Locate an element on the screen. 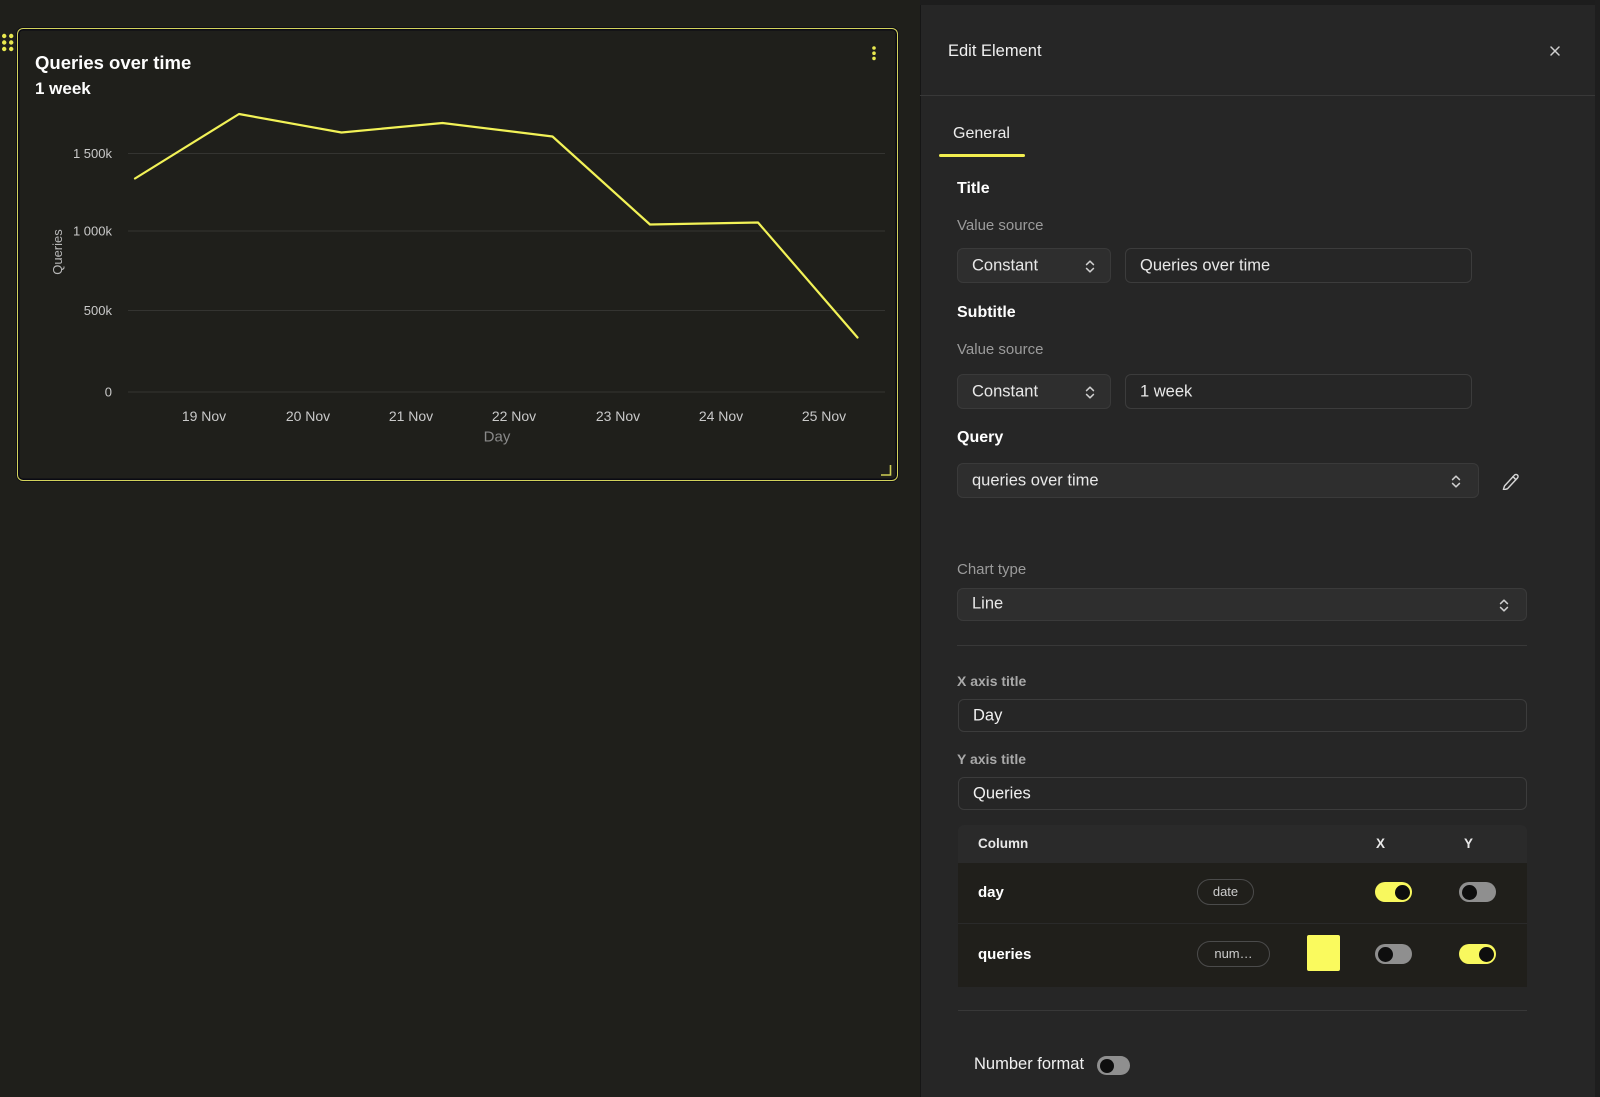  svg-text: 24 Nov is located at coordinates (721, 416).